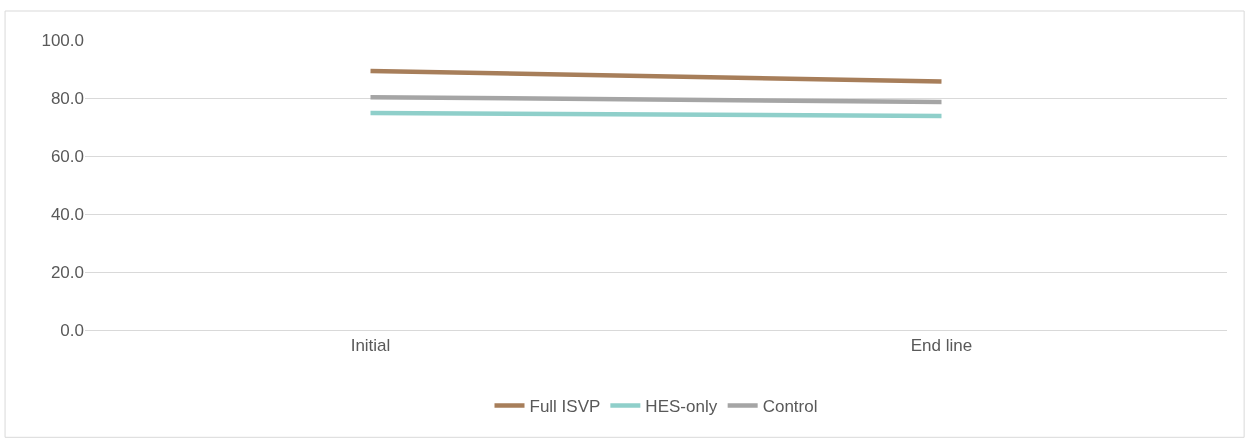 This screenshot has width=1249, height=445. I want to click on y-tick-label: 80.0, so click(67, 98).